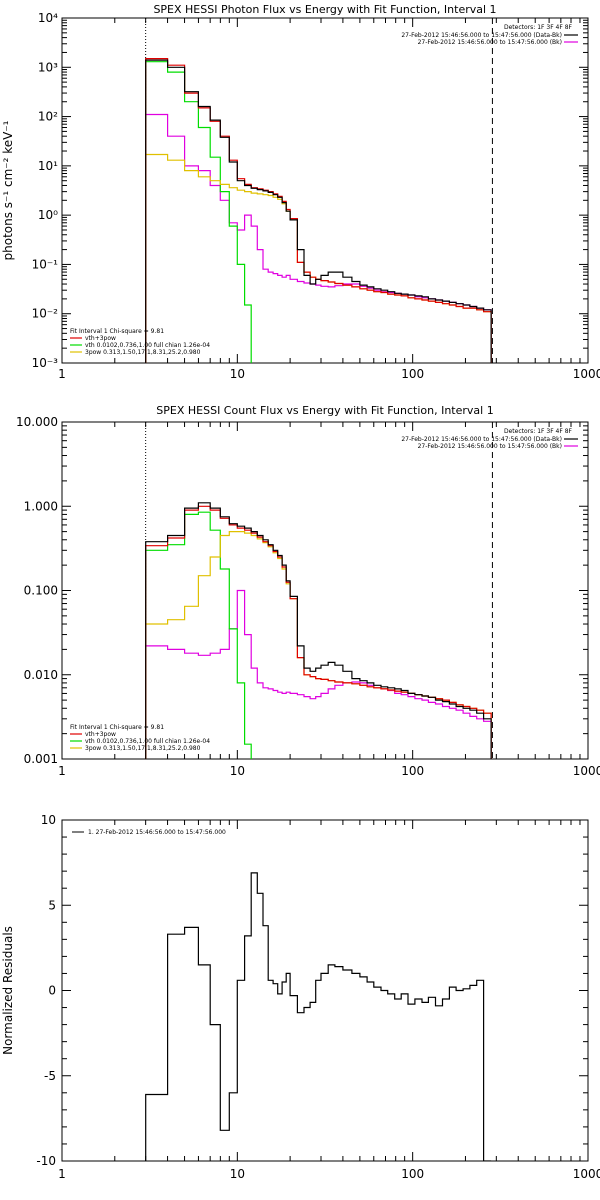 Image resolution: width=600 pixels, height=1200 pixels. I want to click on y-axis-label: Normalized Residuals, so click(8, 990).